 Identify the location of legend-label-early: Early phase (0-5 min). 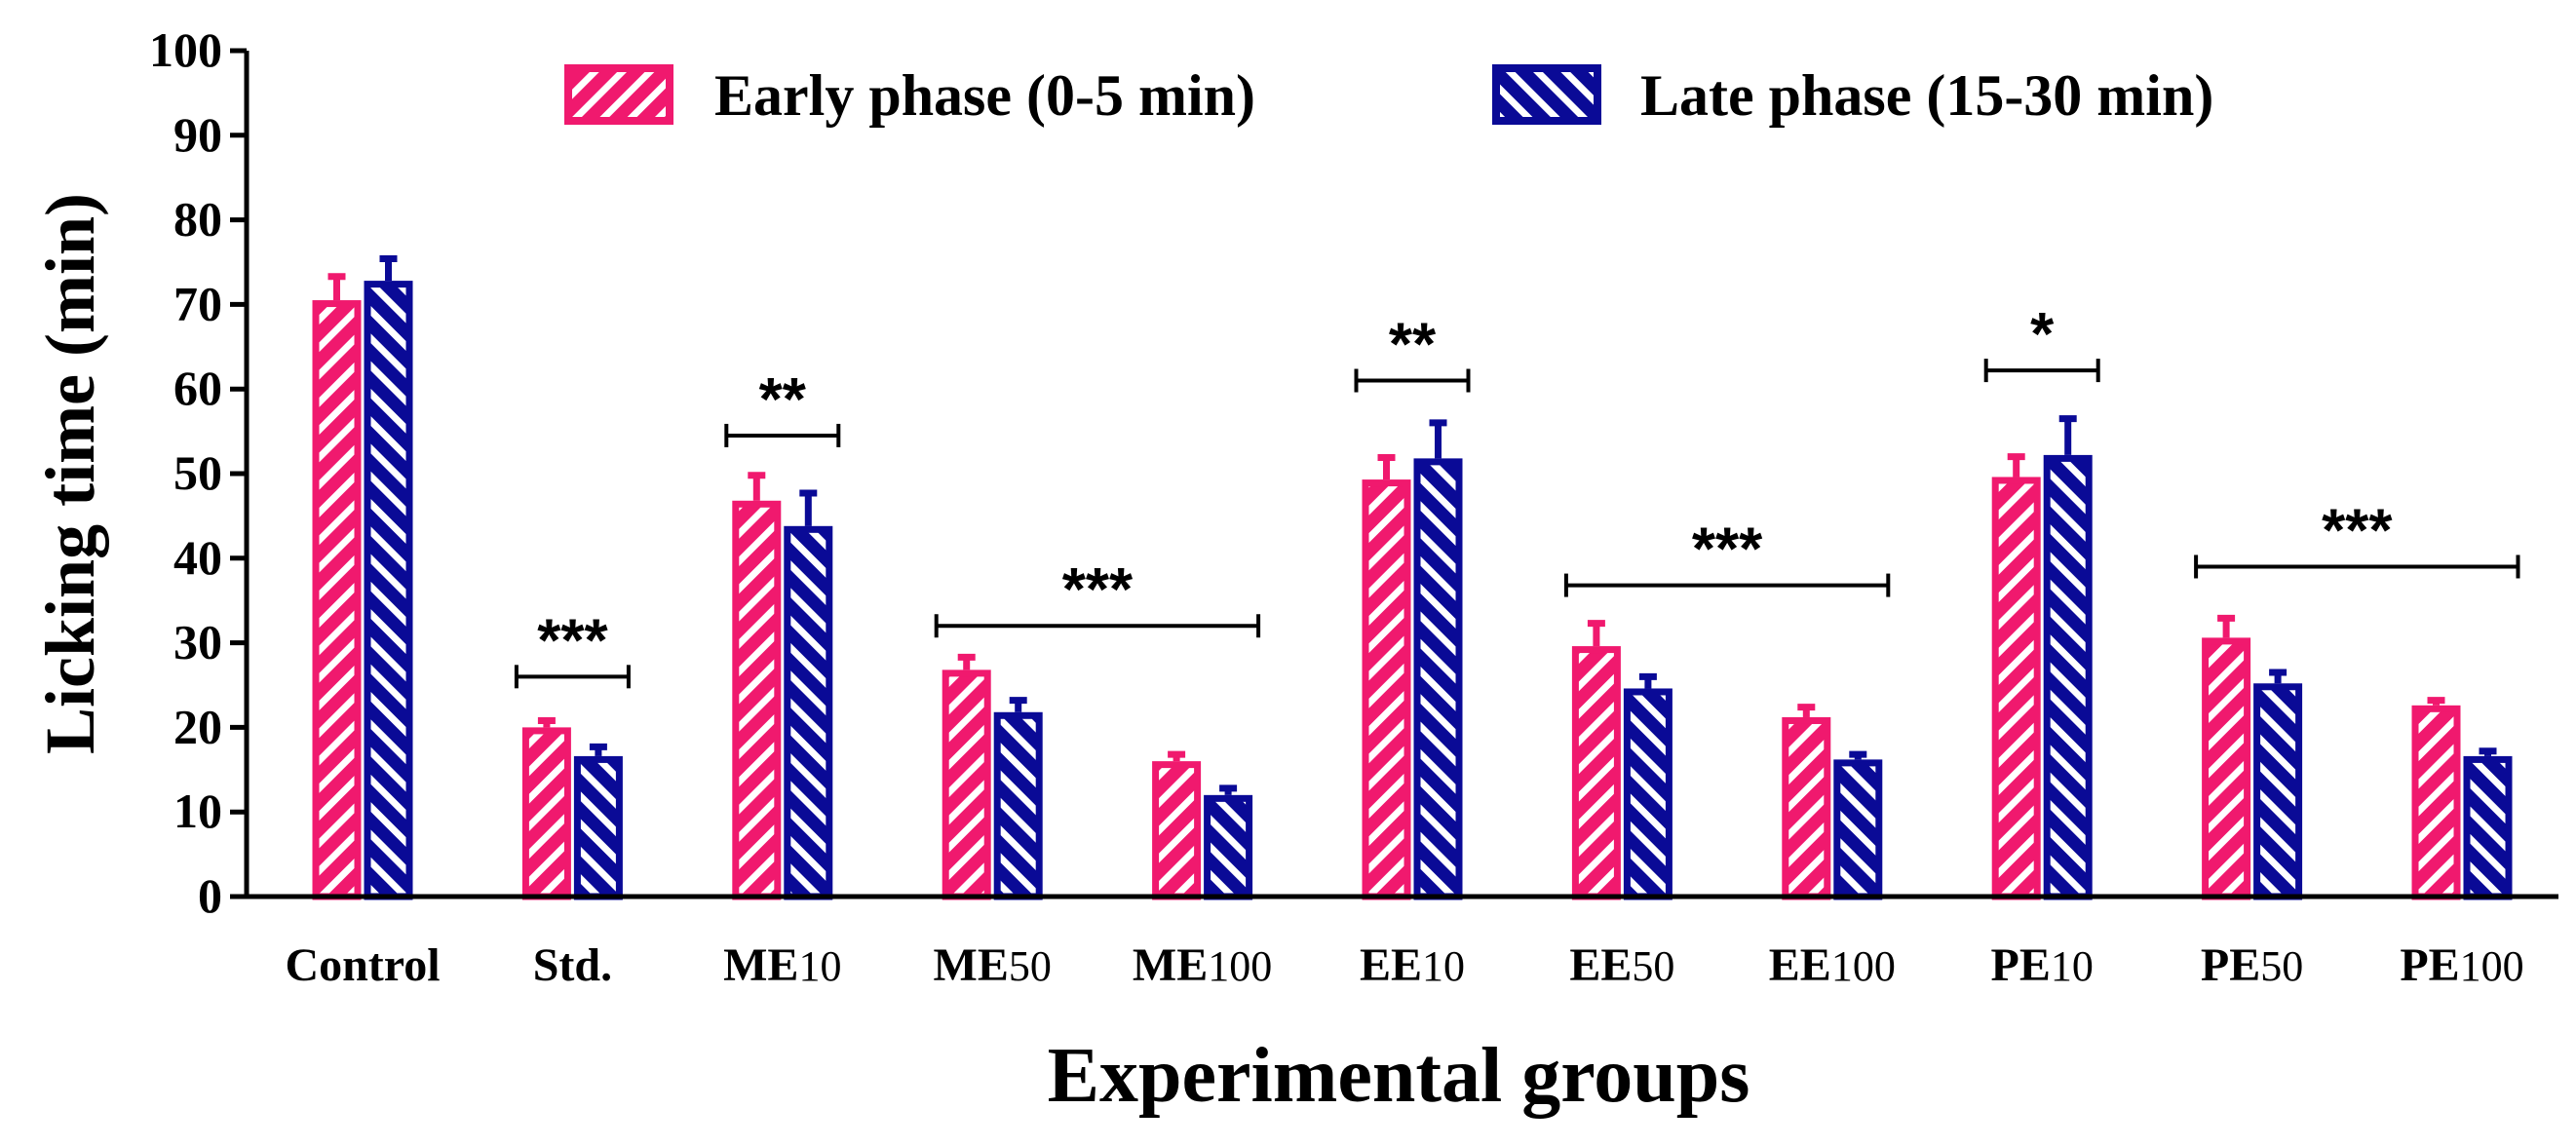
(984, 95).